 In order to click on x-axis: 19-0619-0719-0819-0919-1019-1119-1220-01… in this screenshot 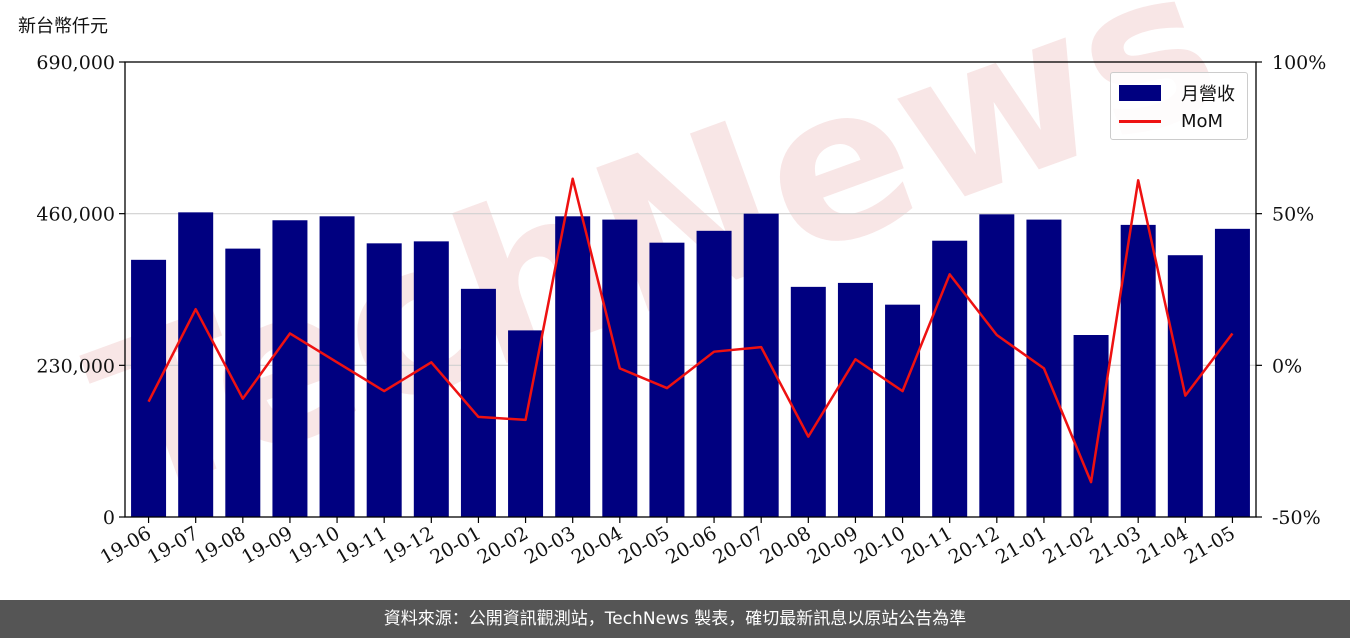, I will do `click(668, 543)`.